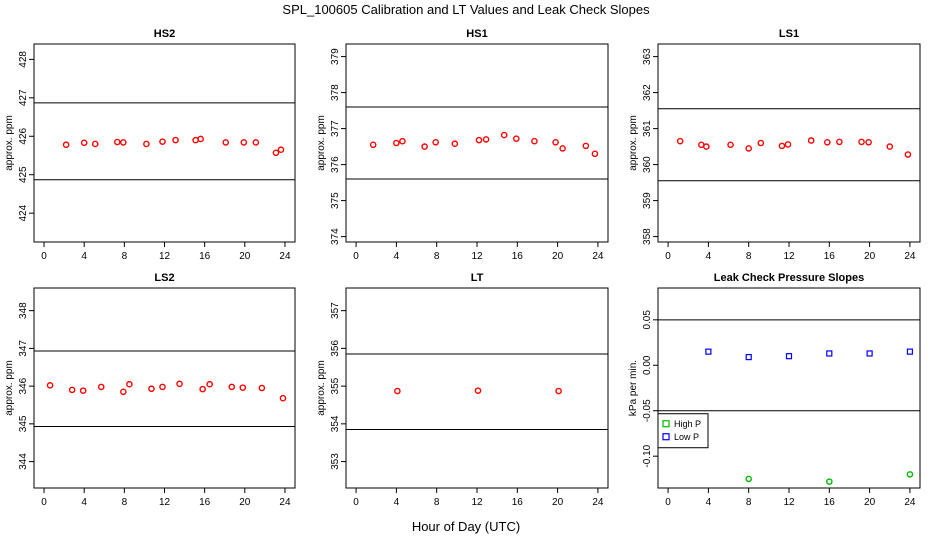  I want to click on y-tick-label: 360, so click(647, 164).